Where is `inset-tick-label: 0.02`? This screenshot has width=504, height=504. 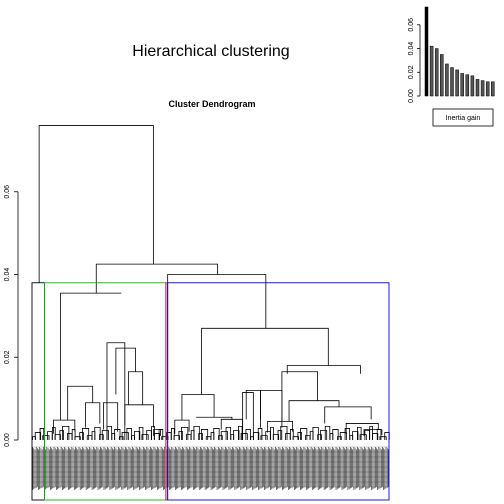 inset-tick-label: 0.02 is located at coordinates (411, 72).